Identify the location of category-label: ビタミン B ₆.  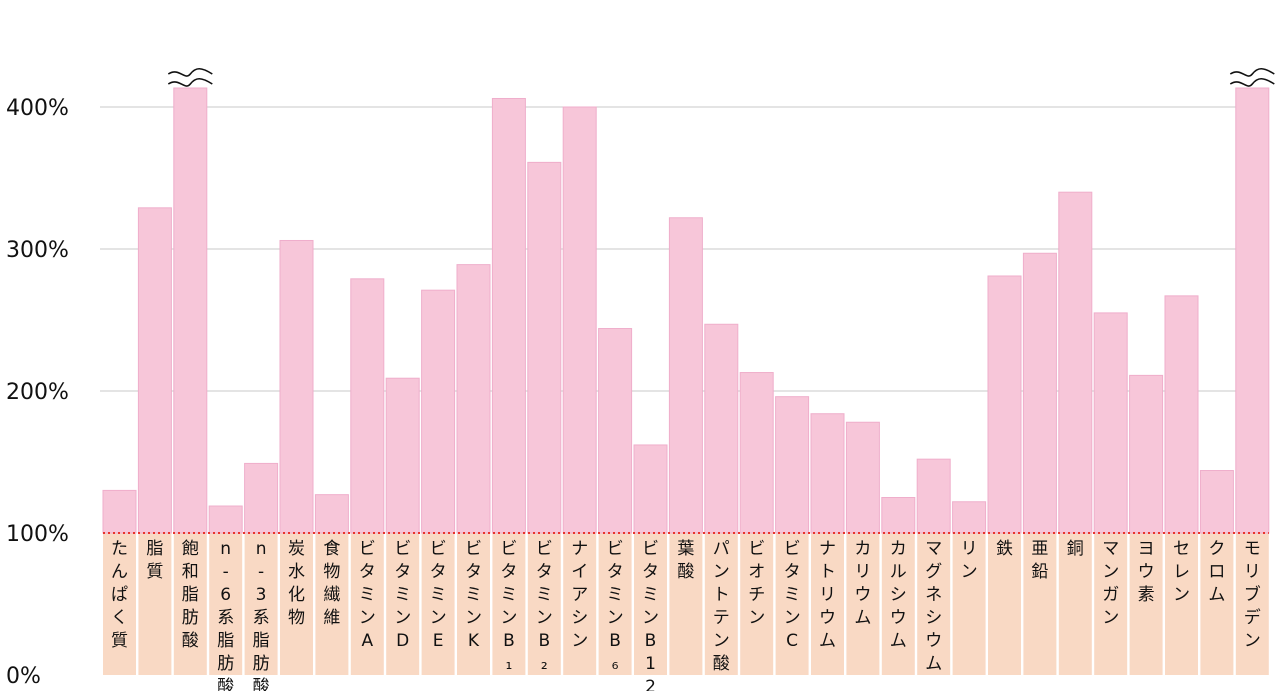
(615, 606).